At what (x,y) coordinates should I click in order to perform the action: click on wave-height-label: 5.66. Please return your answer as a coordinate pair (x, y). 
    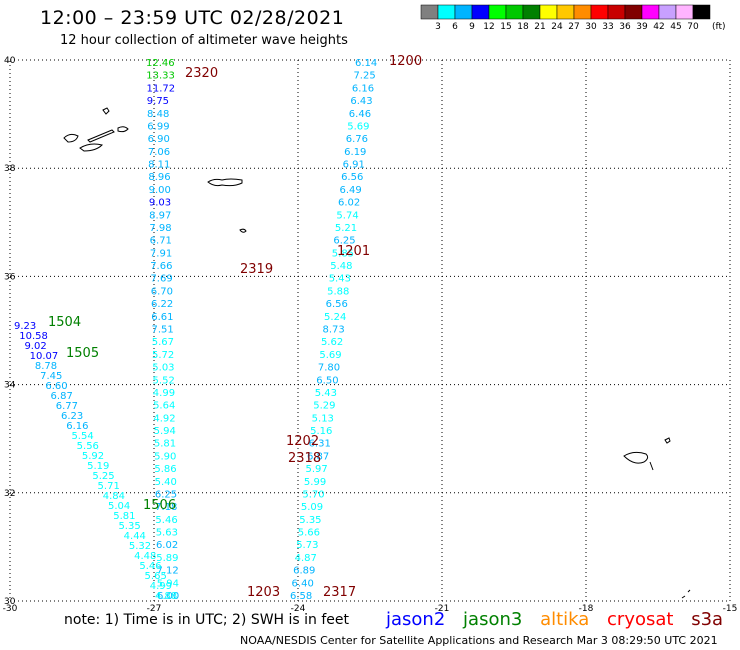
    Looking at the image, I should click on (309, 533).